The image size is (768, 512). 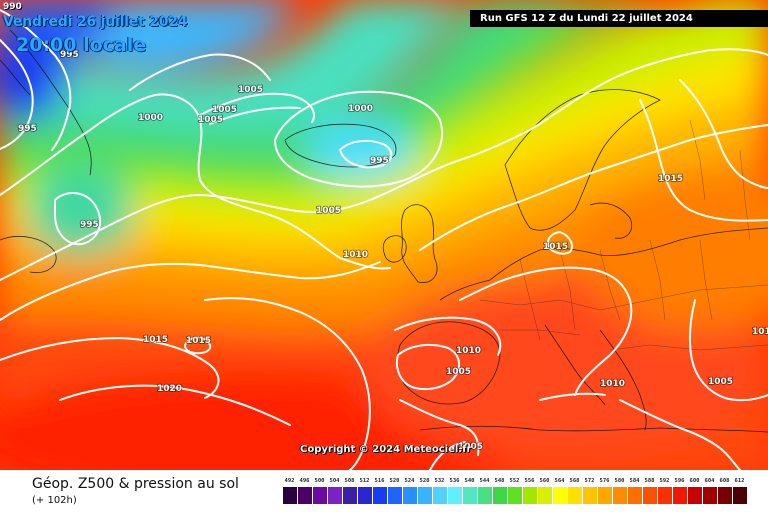 I want to click on scale-tick-label: 588, so click(x=649, y=481).